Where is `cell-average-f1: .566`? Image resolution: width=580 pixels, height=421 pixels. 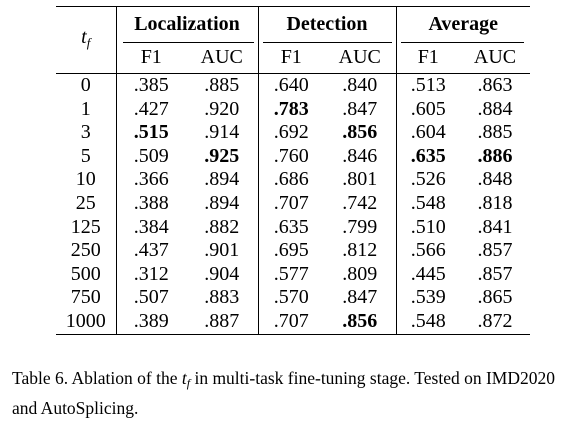
cell-average-f1: .566 is located at coordinates (427, 251).